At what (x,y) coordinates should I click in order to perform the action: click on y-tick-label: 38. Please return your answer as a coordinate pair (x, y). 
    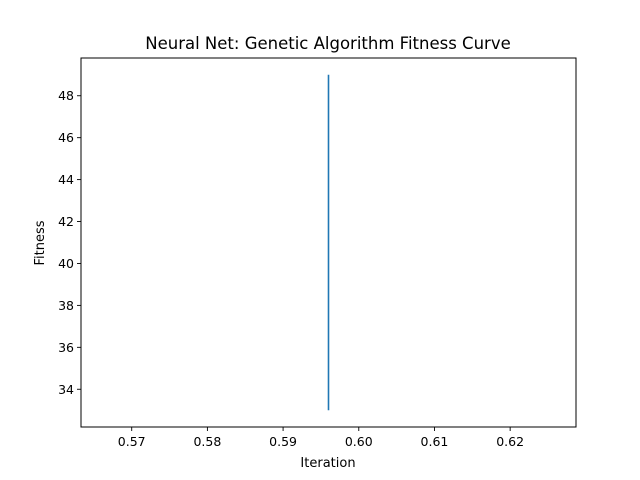
    Looking at the image, I should click on (66, 305).